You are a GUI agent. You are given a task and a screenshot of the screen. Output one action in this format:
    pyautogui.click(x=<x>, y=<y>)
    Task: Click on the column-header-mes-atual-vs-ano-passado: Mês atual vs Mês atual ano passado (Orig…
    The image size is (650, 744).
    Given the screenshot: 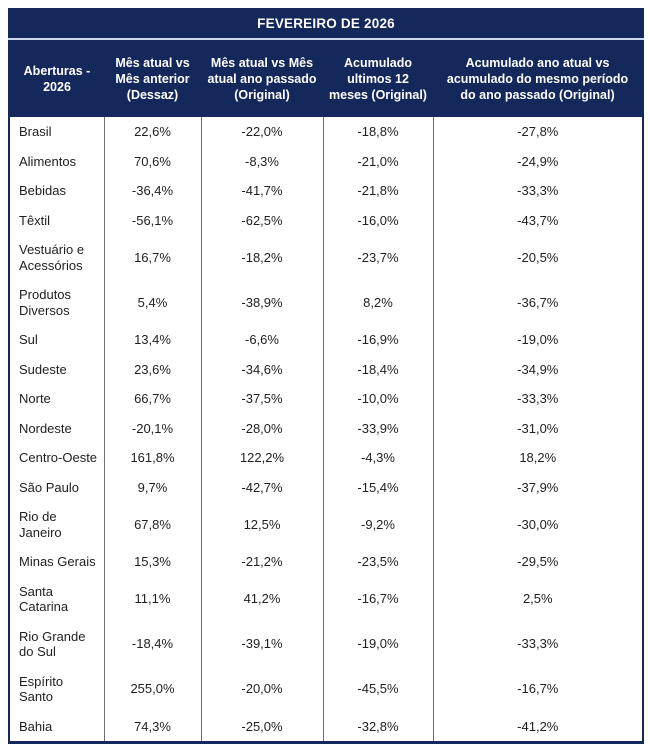 What is the action you would take?
    pyautogui.click(x=262, y=78)
    